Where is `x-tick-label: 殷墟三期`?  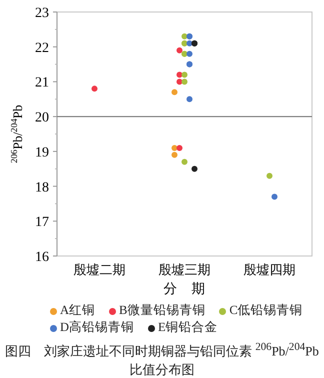 x-tick-label: 殷墟三期 is located at coordinates (184, 269).